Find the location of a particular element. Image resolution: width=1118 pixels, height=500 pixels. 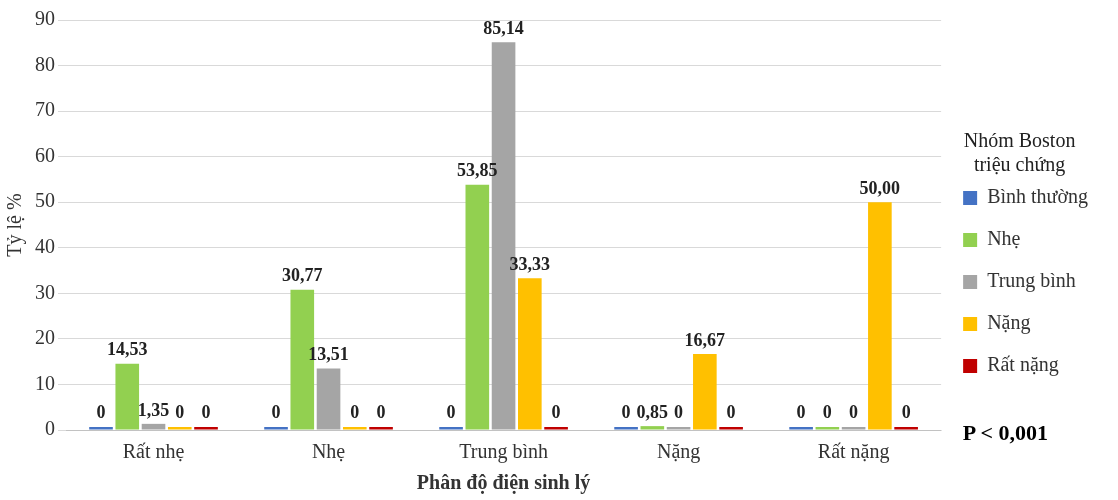

y-tick-label: 50 is located at coordinates (45, 200).